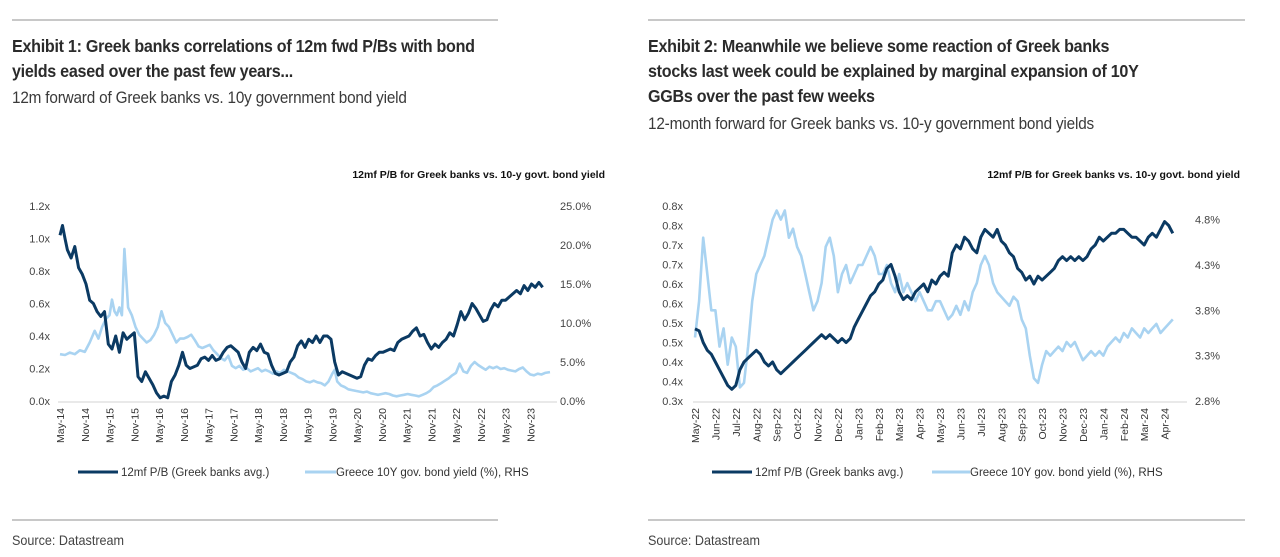 The width and height of the screenshot is (1280, 557). What do you see at coordinates (333, 425) in the screenshot?
I see `x-tick-label: Nov-19` at bounding box center [333, 425].